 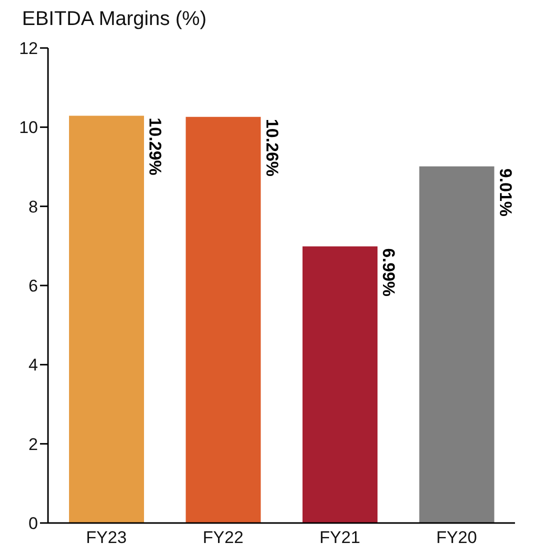 I want to click on x-tick-label: FY21, so click(x=340, y=538).